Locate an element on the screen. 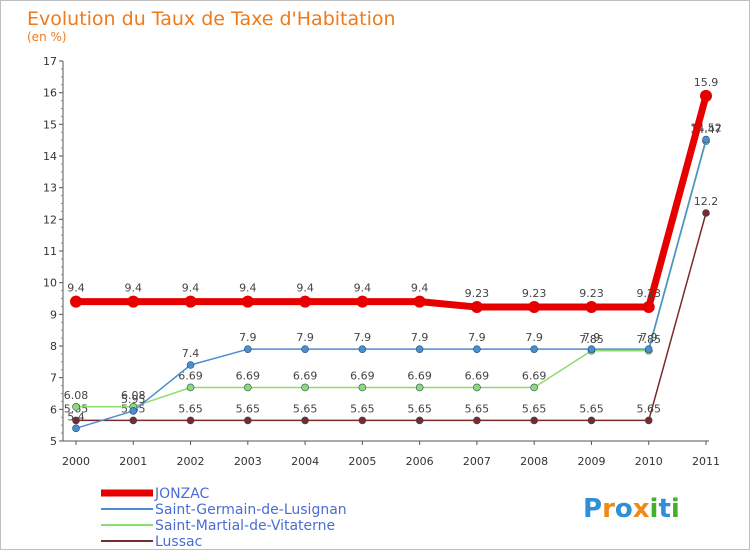 This screenshot has width=750, height=550. x-tick-label: 2008 is located at coordinates (534, 461).